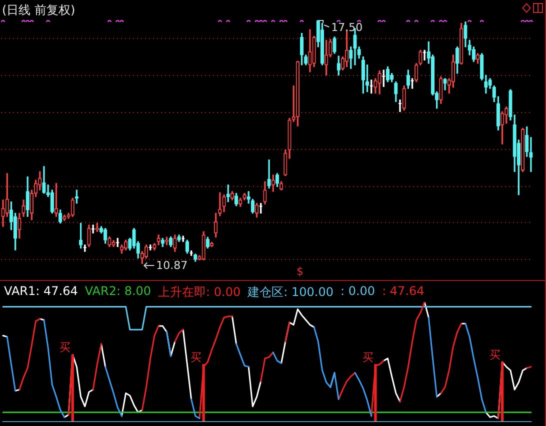 This screenshot has width=546, height=426. Describe the element at coordinates (199, 292) in the screenshot. I see `text: 上升在即: 0.00` at that location.